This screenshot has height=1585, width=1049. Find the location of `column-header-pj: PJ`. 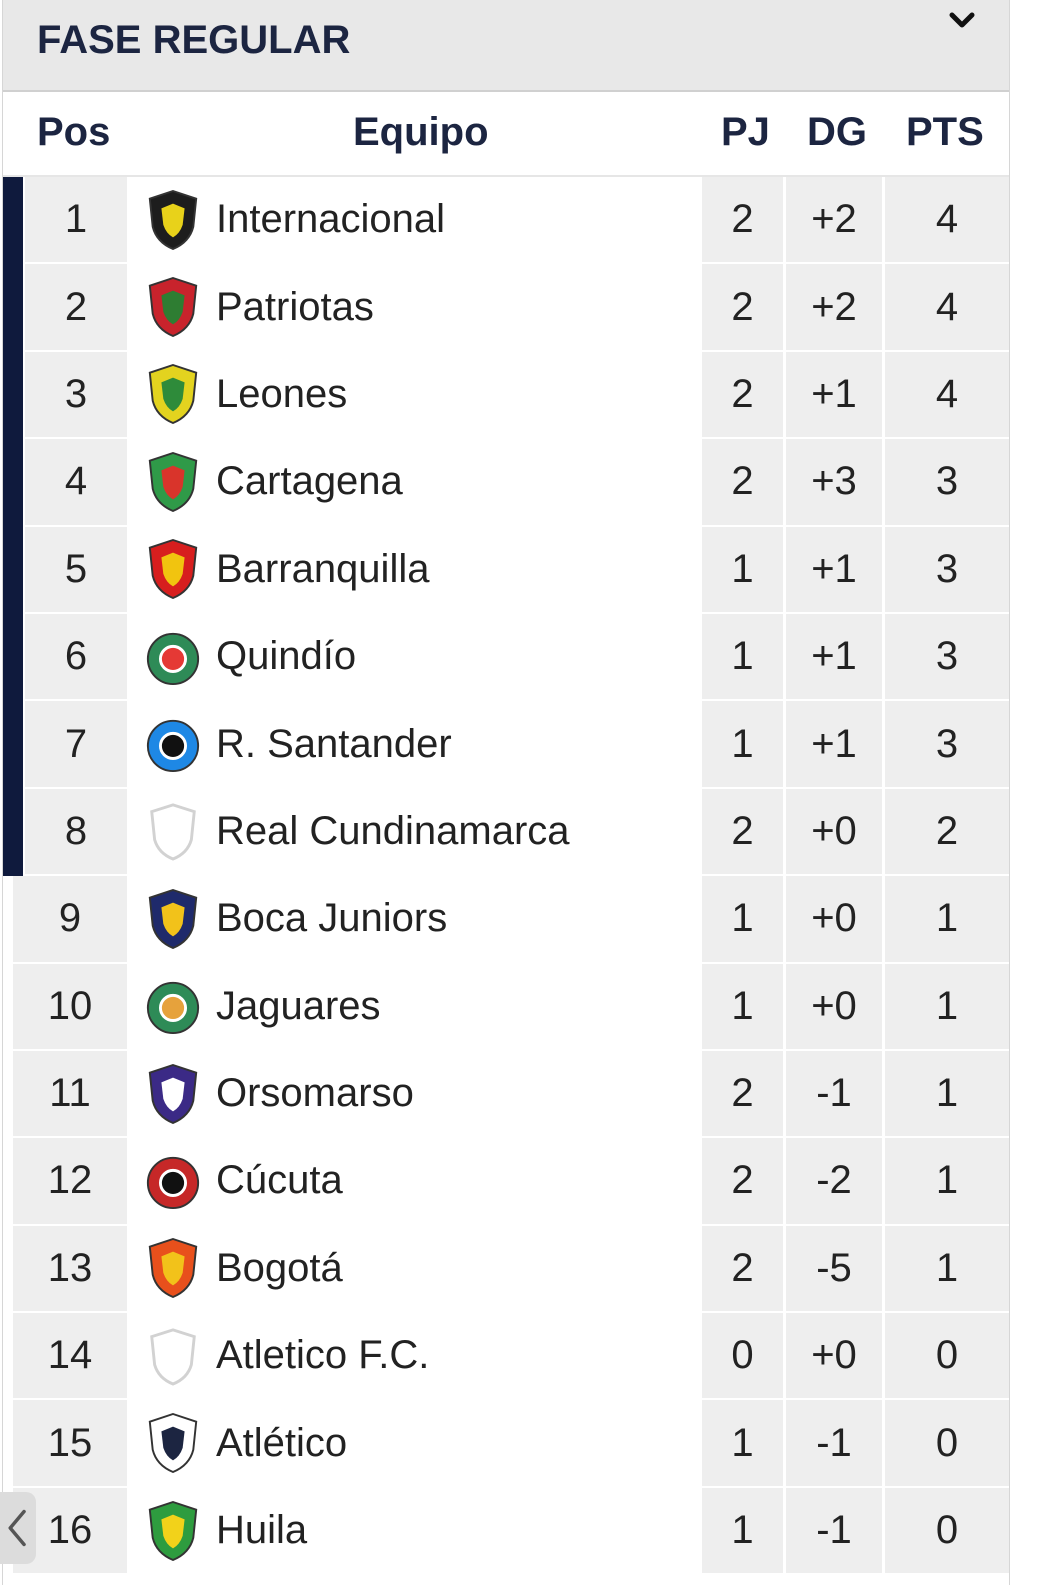

column-header-pj: PJ is located at coordinates (745, 132).